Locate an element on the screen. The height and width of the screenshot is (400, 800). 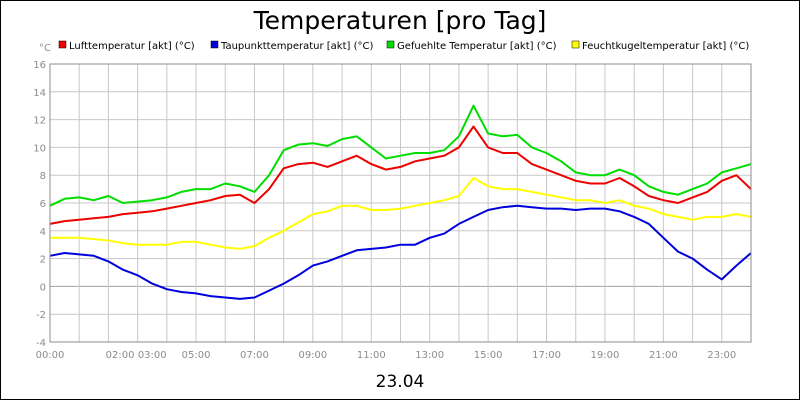
x-tick-label: 19:00 is located at coordinates (605, 355).